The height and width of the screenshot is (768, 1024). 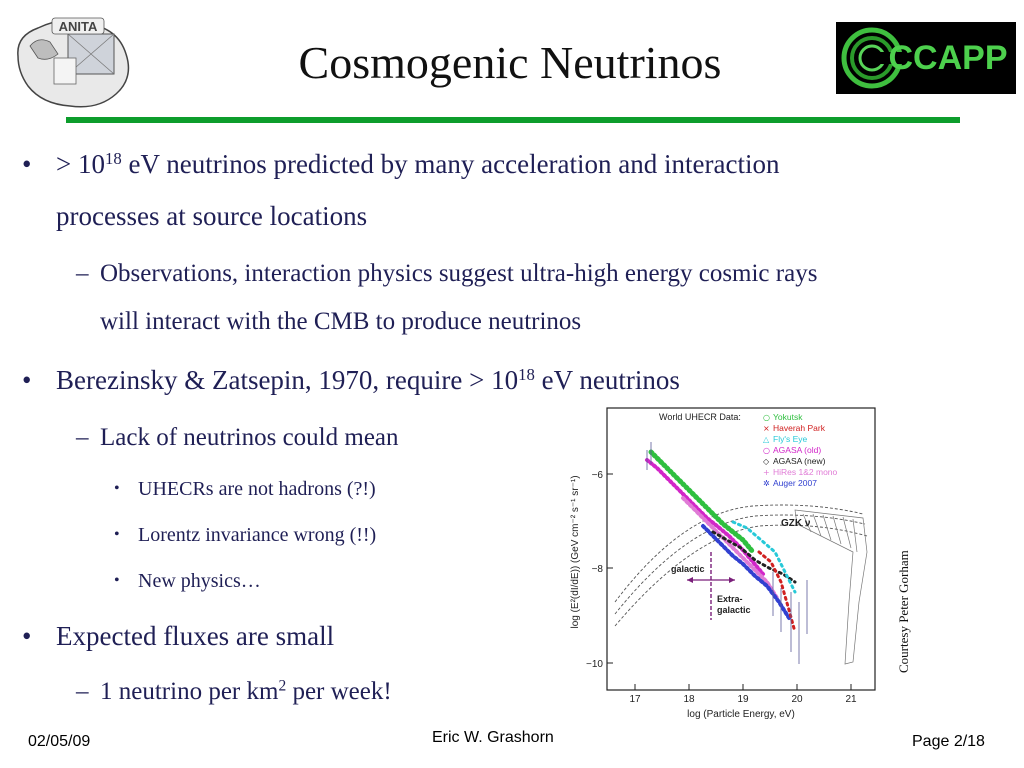 I want to click on footer-page-number: Page 2/18, so click(x=948, y=741).